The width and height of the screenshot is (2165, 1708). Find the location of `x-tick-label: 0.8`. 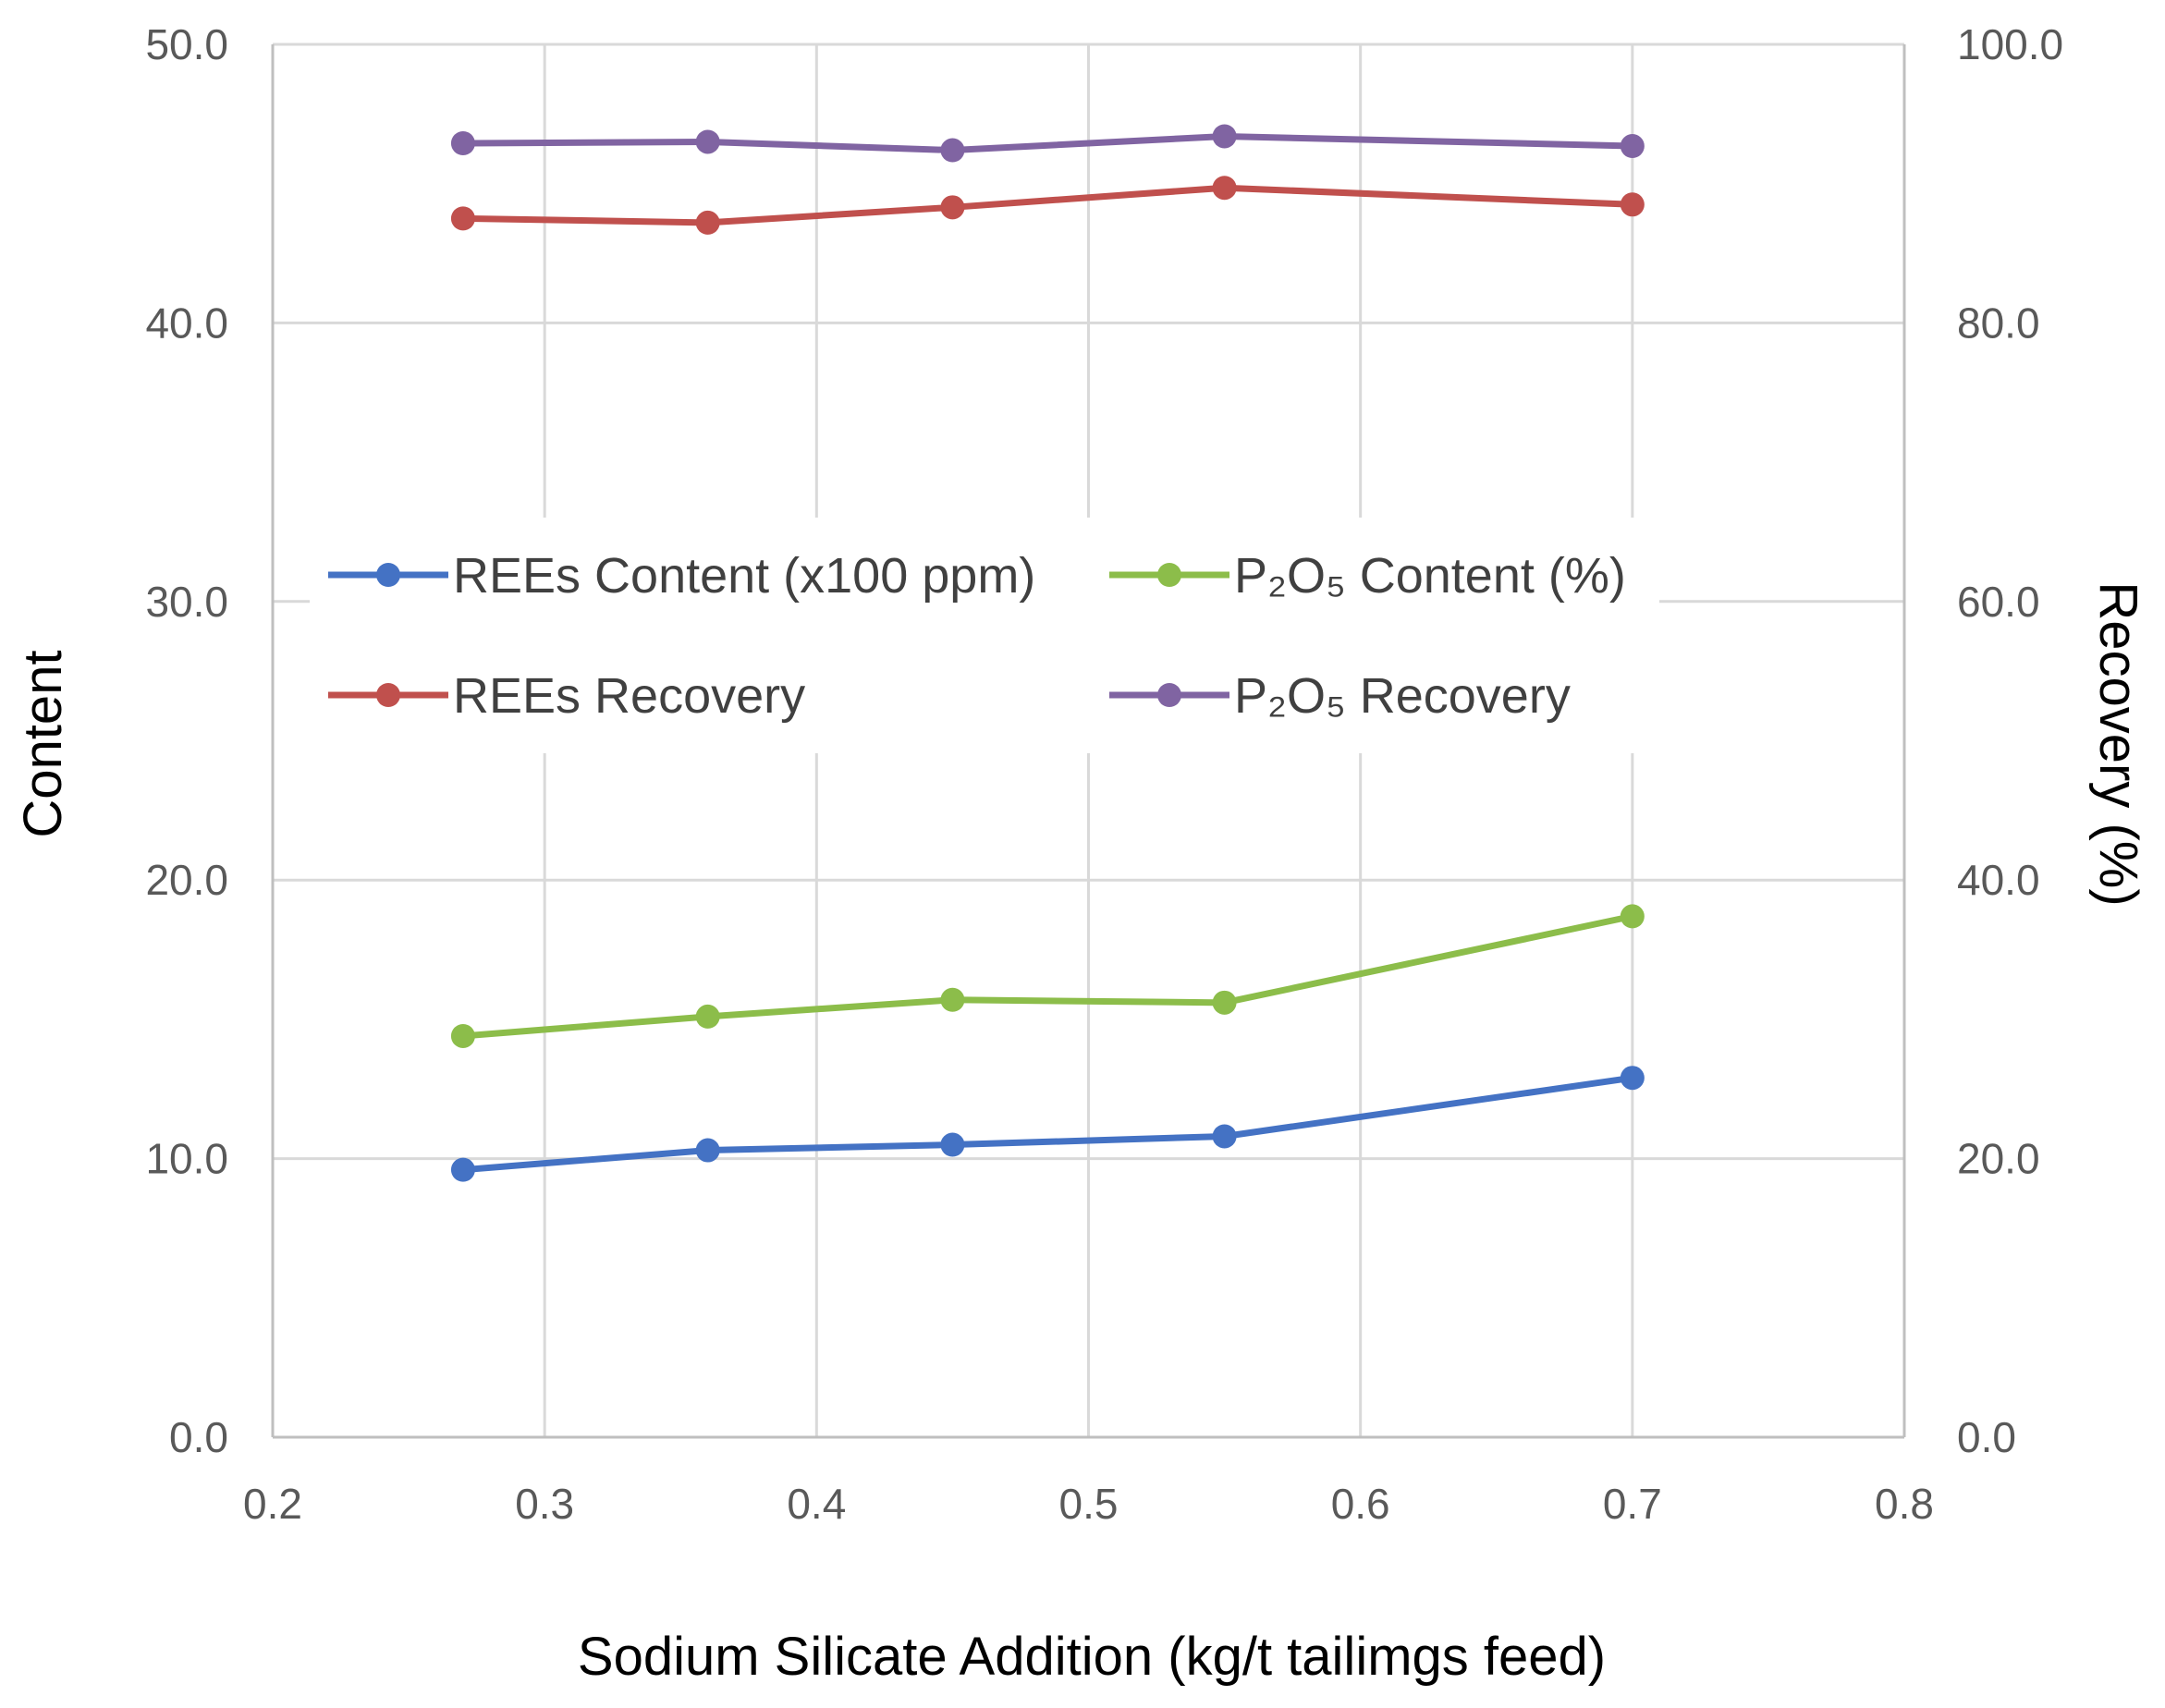

x-tick-label: 0.8 is located at coordinates (1905, 1504).